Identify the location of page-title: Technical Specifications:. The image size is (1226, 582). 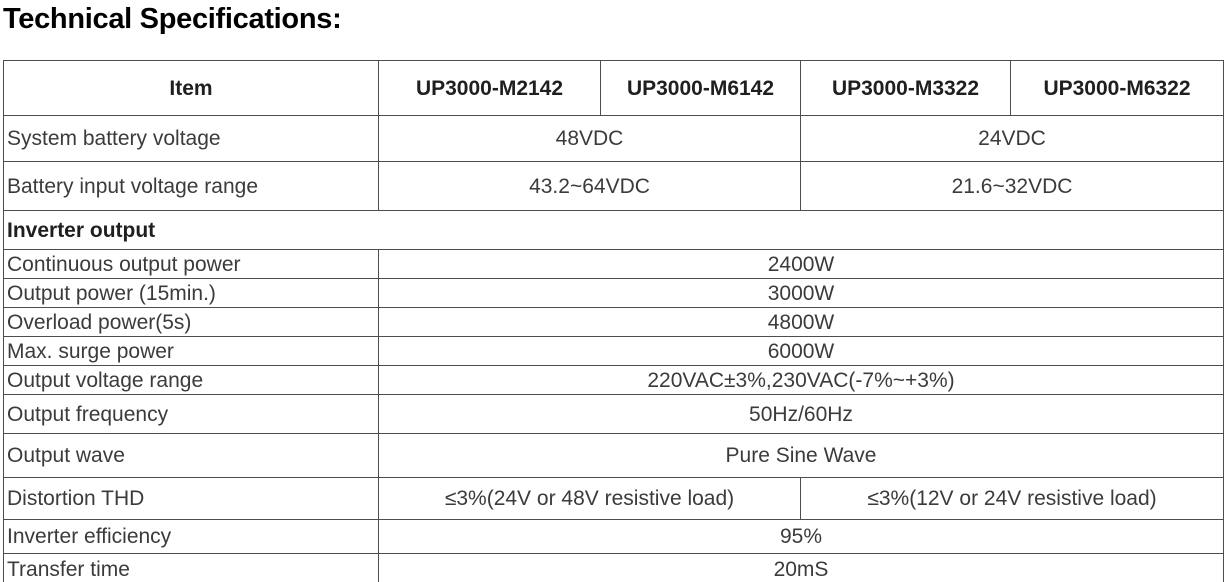
(172, 19).